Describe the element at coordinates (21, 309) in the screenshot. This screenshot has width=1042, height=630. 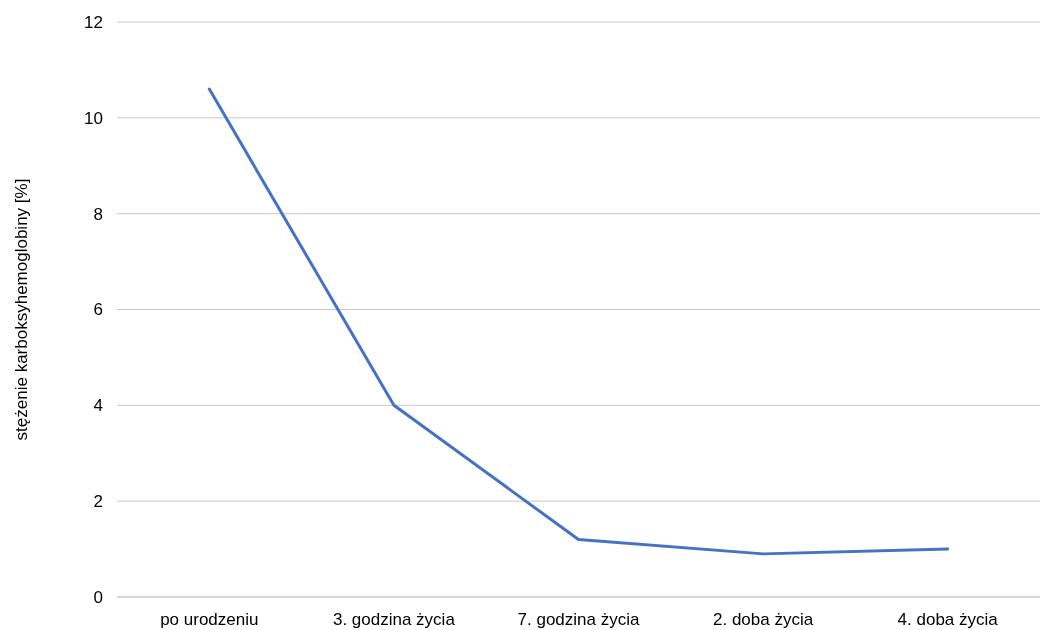
I see `y-axis-title: stężenie karboksyhemoglobiny [%]` at that location.